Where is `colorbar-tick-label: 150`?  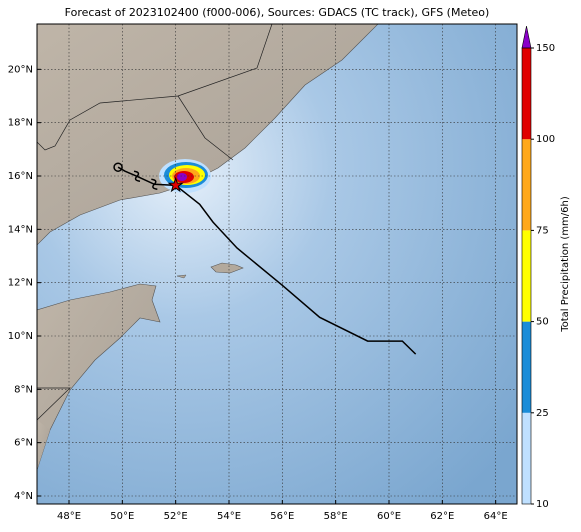
colorbar-tick-label: 150 is located at coordinates (545, 48).